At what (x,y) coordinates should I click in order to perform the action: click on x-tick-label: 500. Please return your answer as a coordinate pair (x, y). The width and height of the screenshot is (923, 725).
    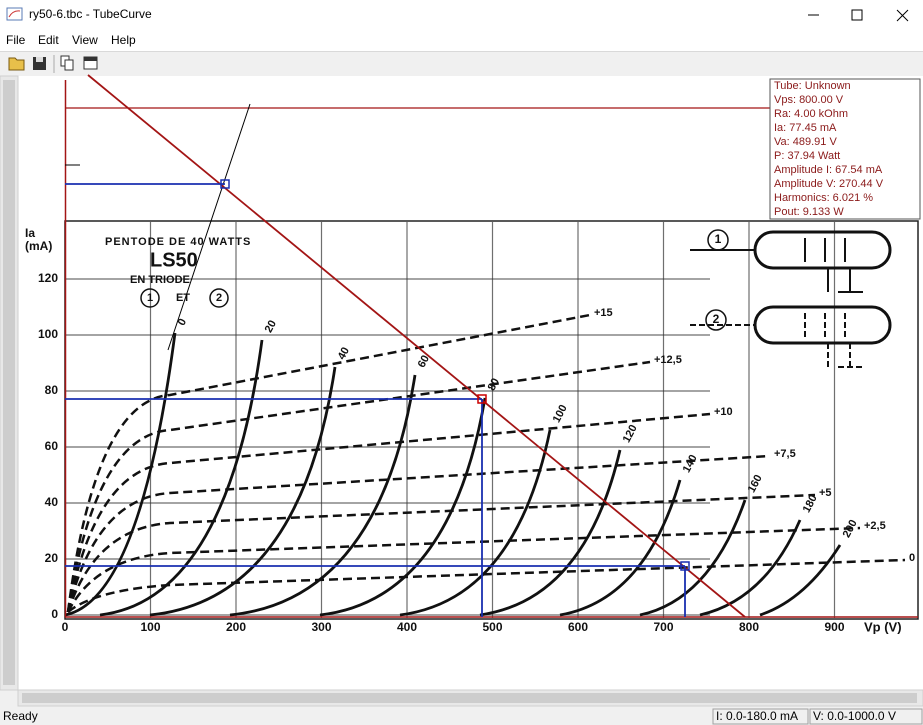
    Looking at the image, I should click on (492, 627).